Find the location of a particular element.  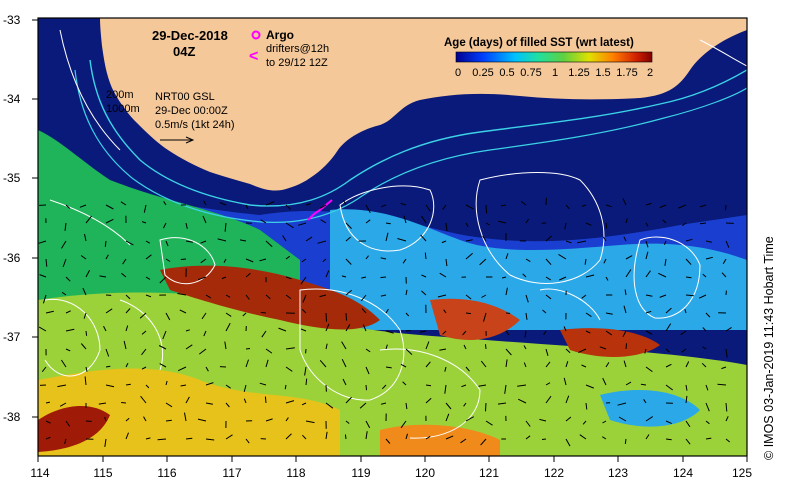

isobath-1000-label: 1000m is located at coordinates (123, 109).